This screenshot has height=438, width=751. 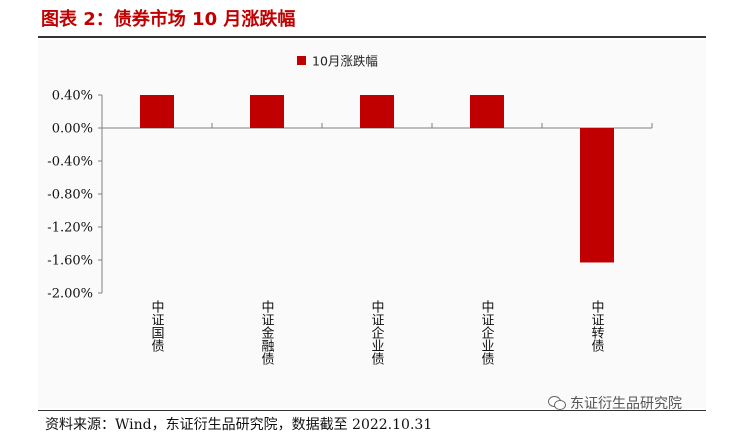 What do you see at coordinates (372, 37) in the screenshot?
I see `title-rule` at bounding box center [372, 37].